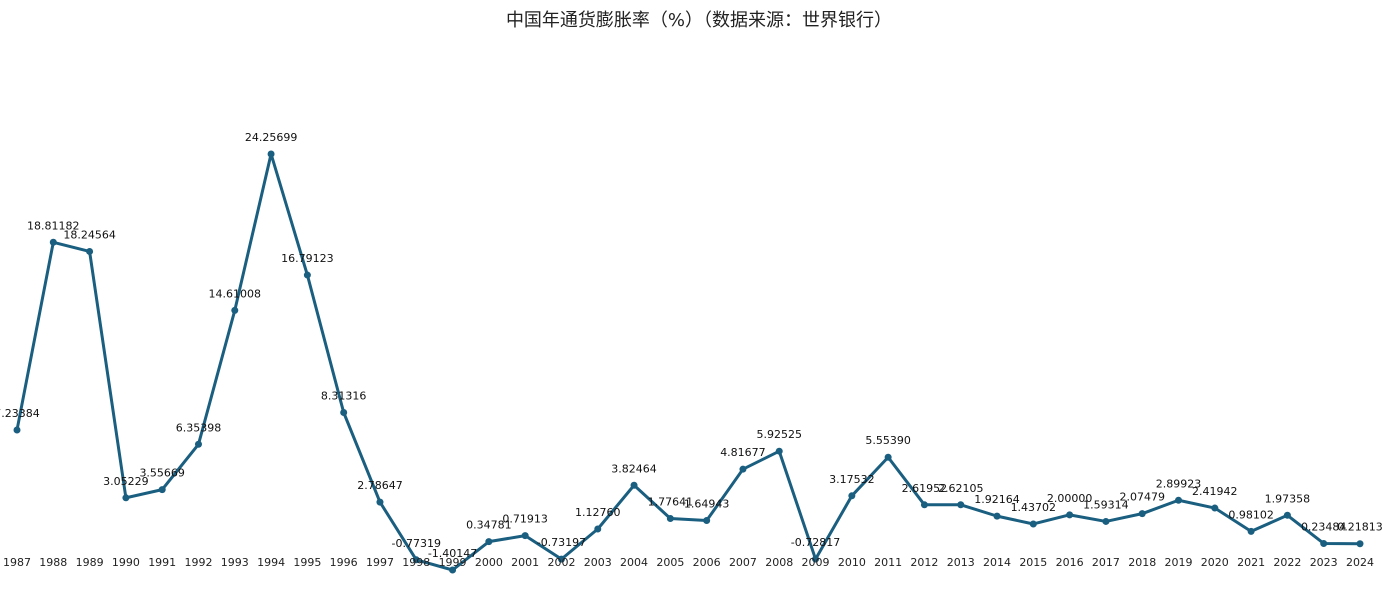  Describe the element at coordinates (852, 479) in the screenshot. I see `data-label: 3.17532` at that location.